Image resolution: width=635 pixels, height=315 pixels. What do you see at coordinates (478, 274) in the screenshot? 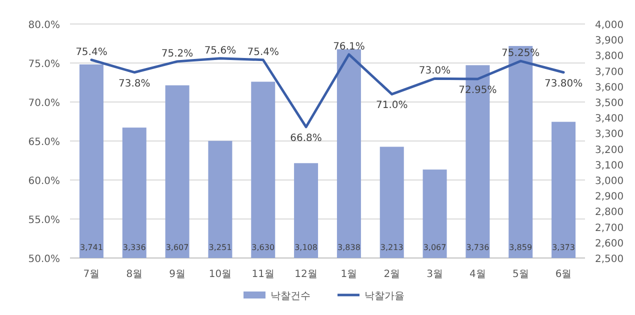
I see `x-tick-label: 4월` at bounding box center [478, 274].